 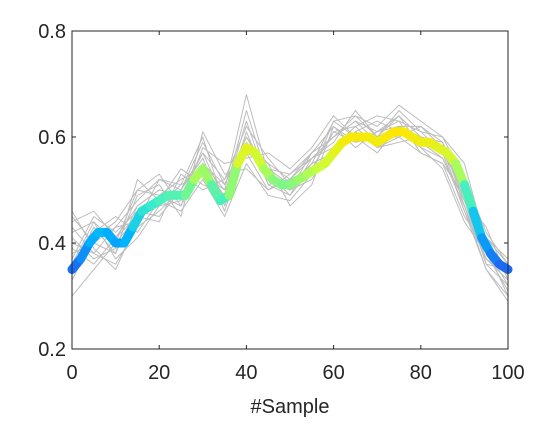 I want to click on y-tick-label: 0.6, so click(x=52, y=138).